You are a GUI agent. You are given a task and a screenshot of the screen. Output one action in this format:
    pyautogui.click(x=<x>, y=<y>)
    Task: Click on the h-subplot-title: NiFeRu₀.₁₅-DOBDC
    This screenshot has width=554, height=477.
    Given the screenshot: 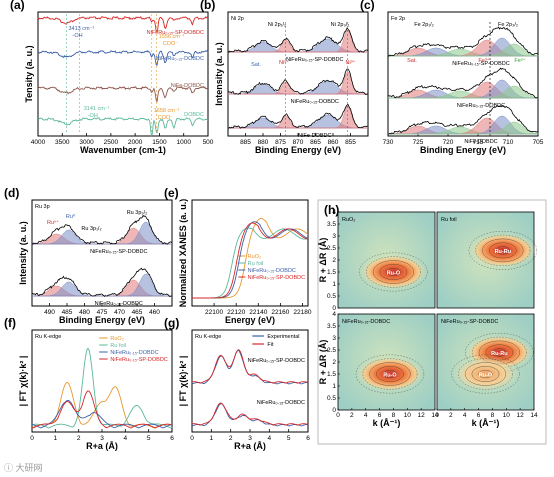 What is the action you would take?
    pyautogui.click(x=366, y=322)
    